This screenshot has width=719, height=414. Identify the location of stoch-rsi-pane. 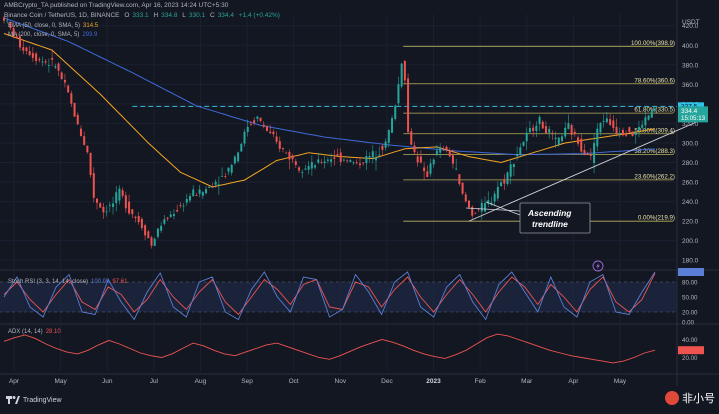
(338, 296).